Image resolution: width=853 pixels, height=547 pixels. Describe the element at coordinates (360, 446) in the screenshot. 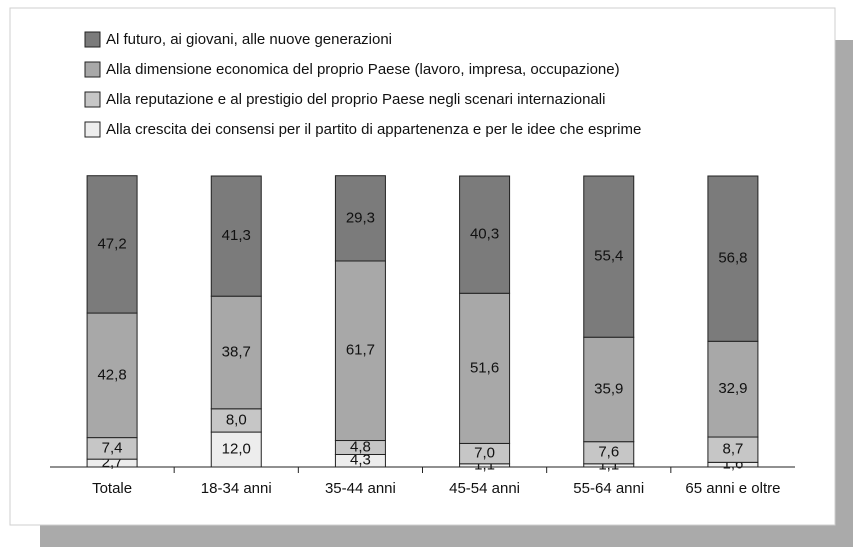

I see `data-label: 4,8` at that location.